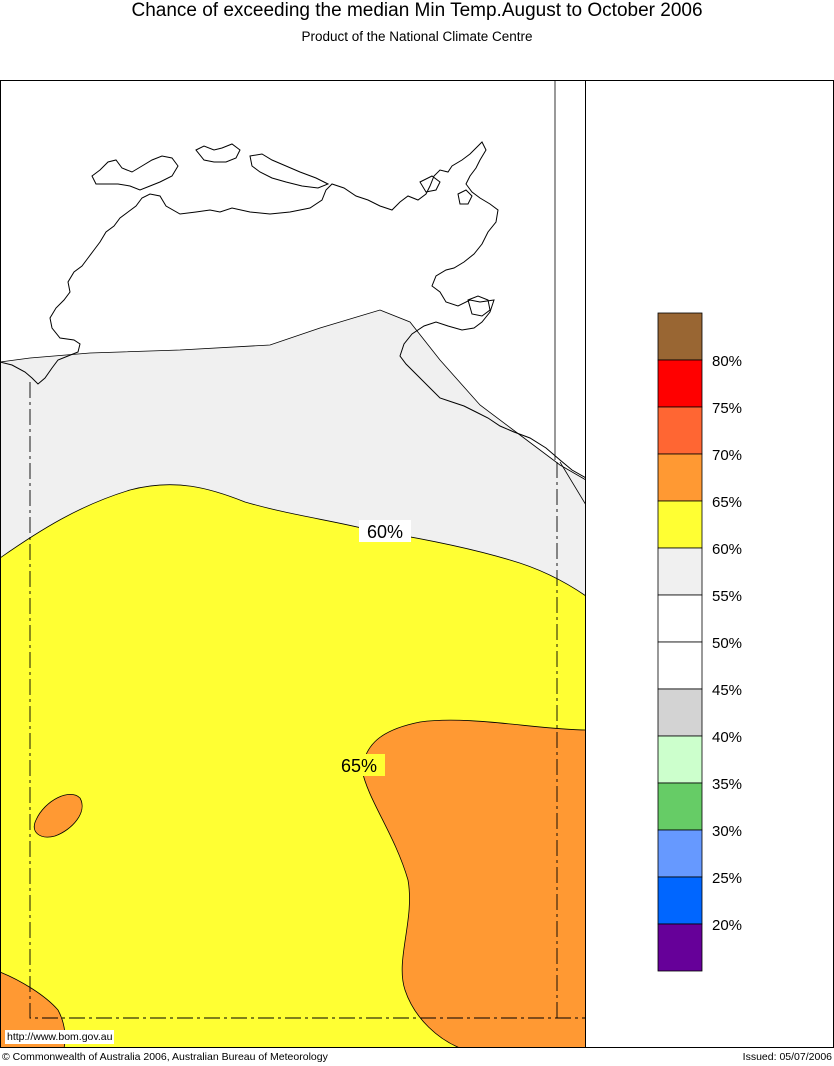 This screenshot has height=1066, width=834. I want to click on zone-65-70-small, so click(58, 816).